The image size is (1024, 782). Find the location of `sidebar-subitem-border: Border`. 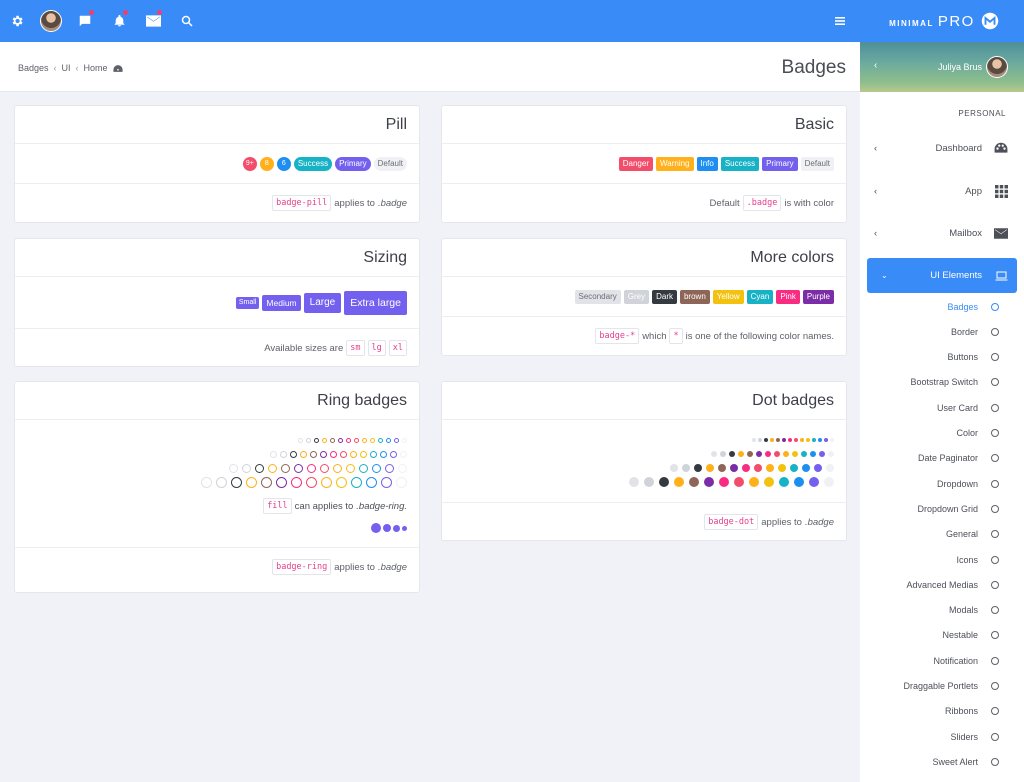

sidebar-subitem-border: Border is located at coordinates (942, 331).